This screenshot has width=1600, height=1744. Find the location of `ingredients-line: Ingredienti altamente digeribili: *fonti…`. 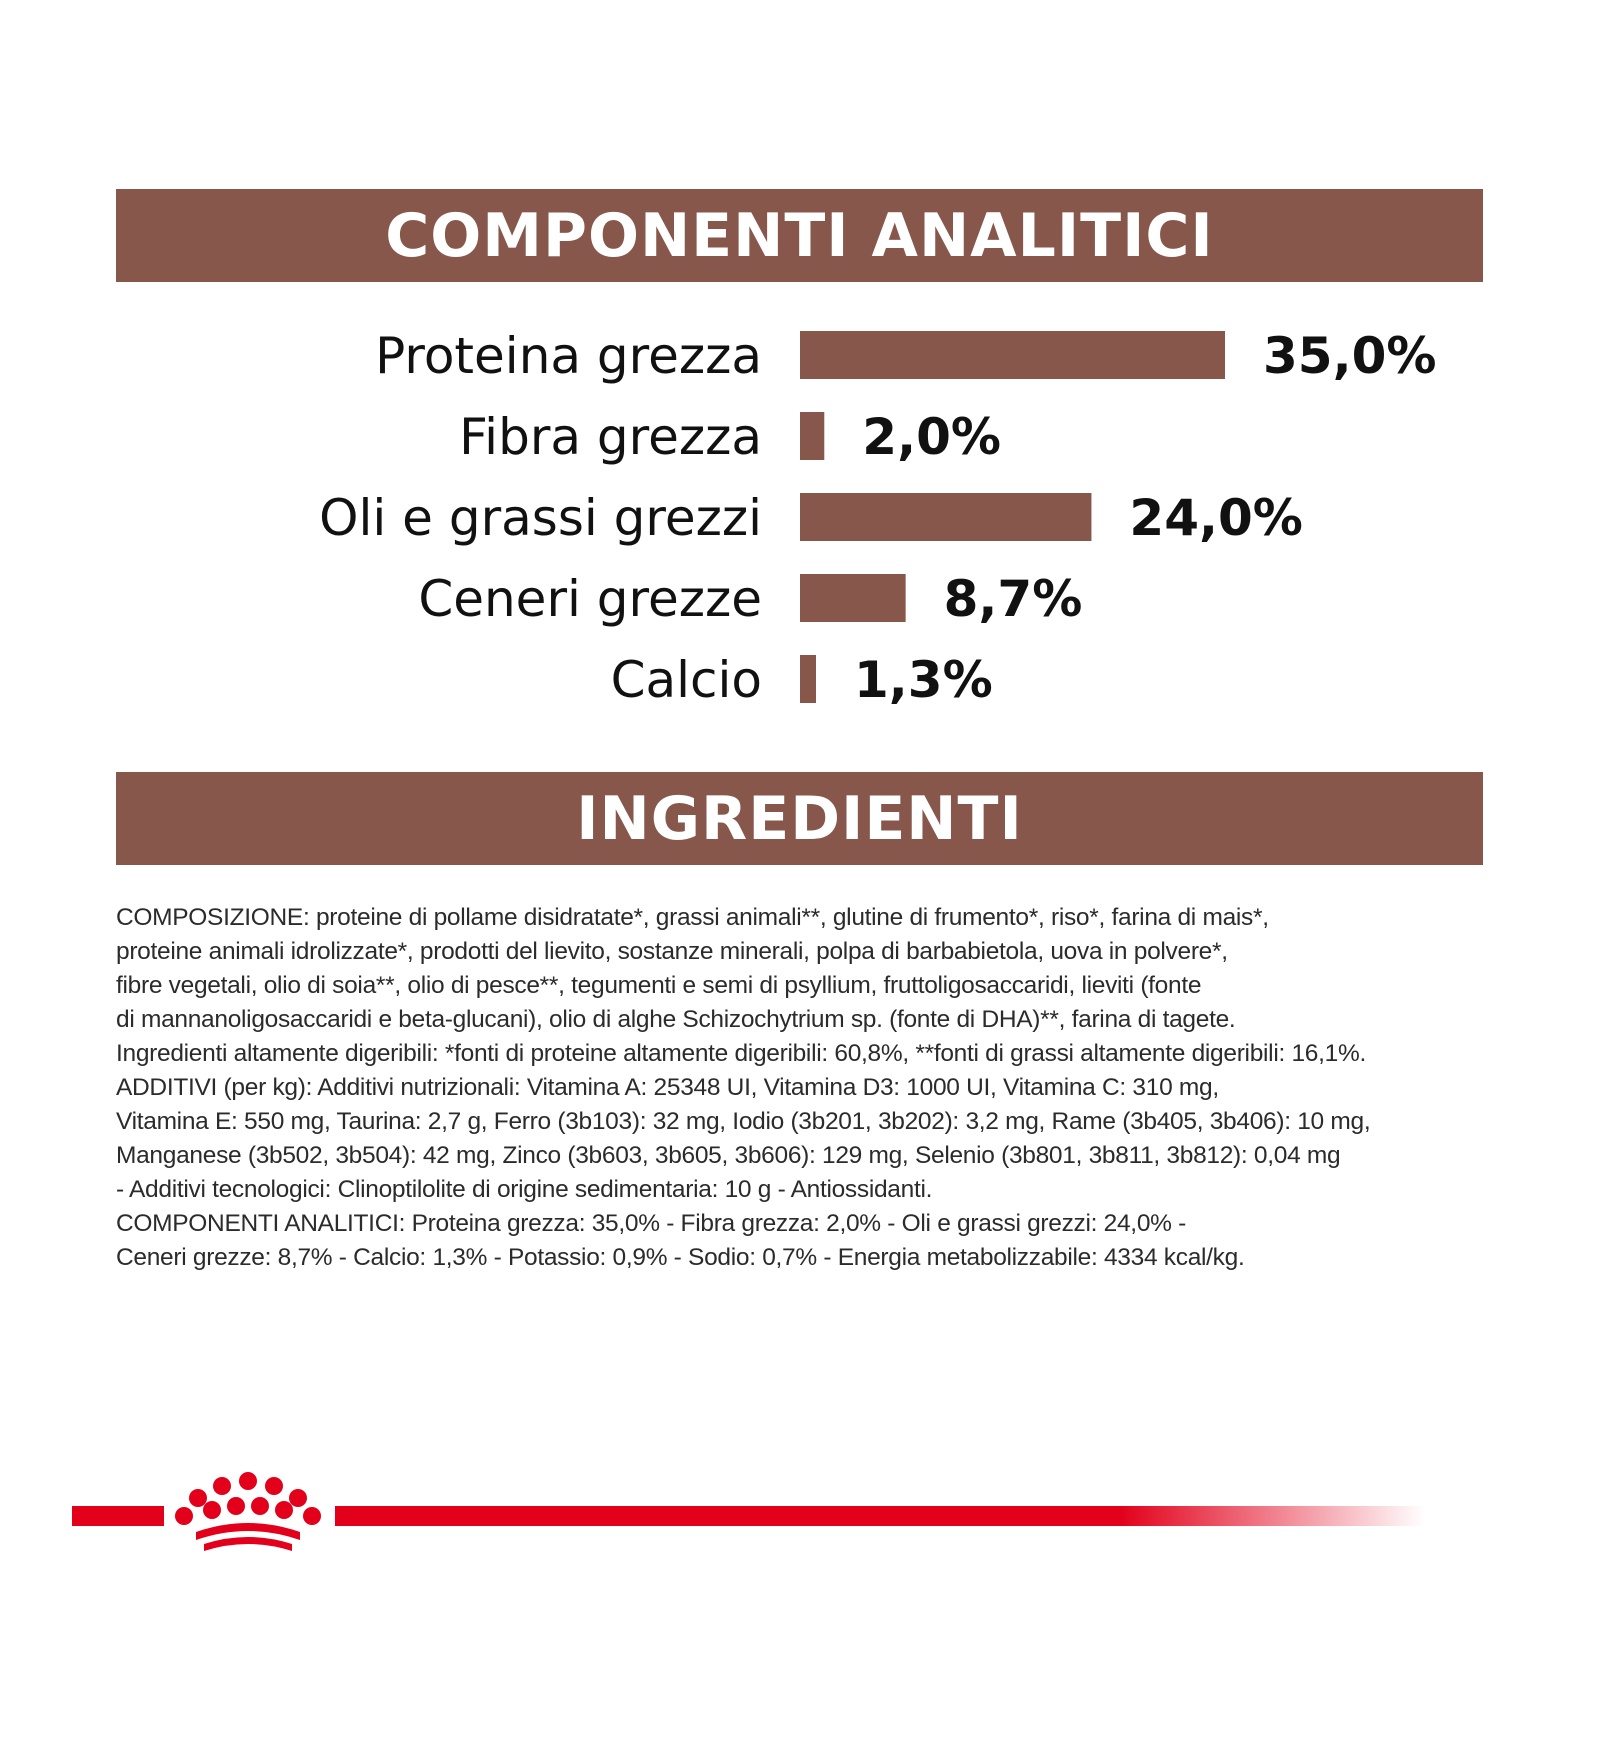

ingredients-line: Ingredienti altamente digeribili: *fonti… is located at coordinates (741, 1053).